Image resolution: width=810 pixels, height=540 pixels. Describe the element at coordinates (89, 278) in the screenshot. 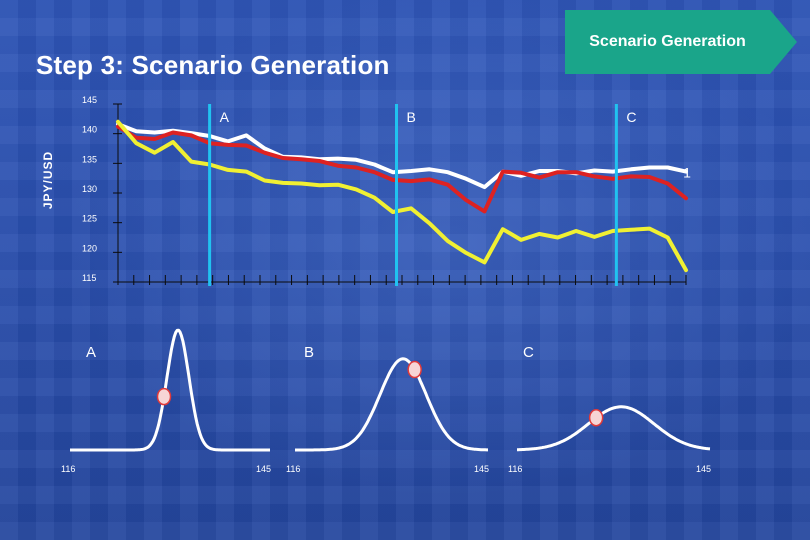

I see `y-tick-label: 115` at that location.